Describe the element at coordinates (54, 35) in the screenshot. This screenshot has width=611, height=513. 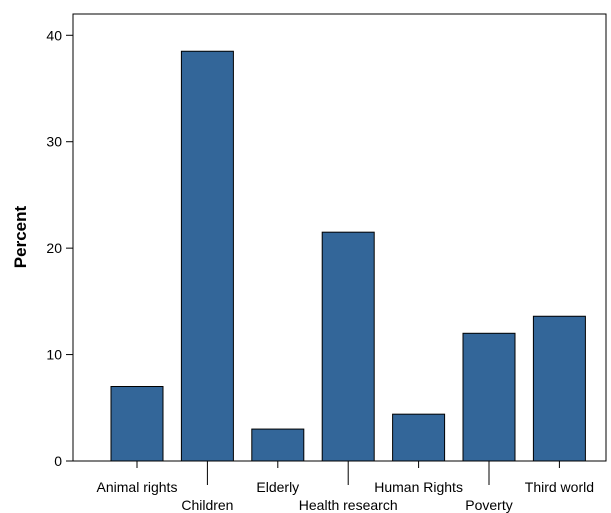
I see `y-tick-label: 40` at that location.